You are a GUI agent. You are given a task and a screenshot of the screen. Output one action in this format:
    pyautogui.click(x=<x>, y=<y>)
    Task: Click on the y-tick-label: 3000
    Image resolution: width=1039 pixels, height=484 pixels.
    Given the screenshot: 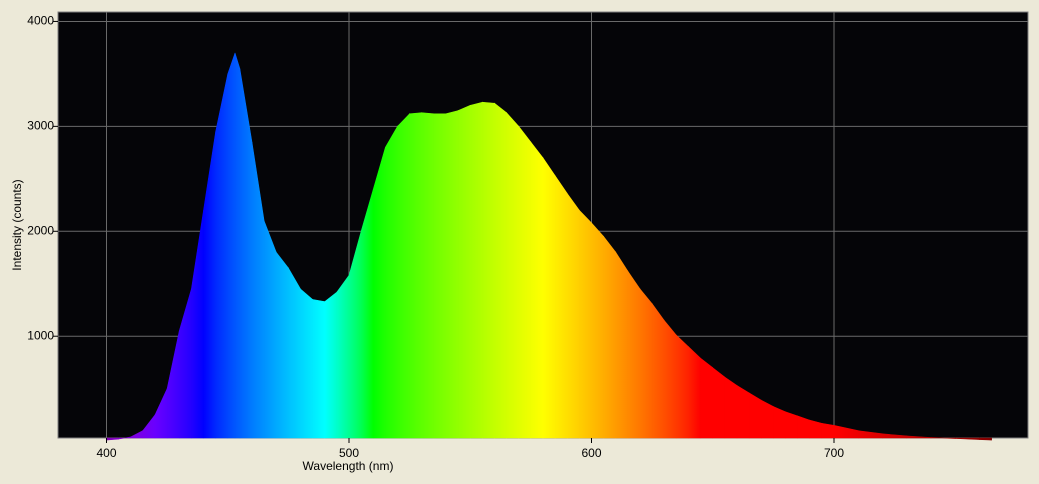 What is the action you would take?
    pyautogui.click(x=40, y=126)
    